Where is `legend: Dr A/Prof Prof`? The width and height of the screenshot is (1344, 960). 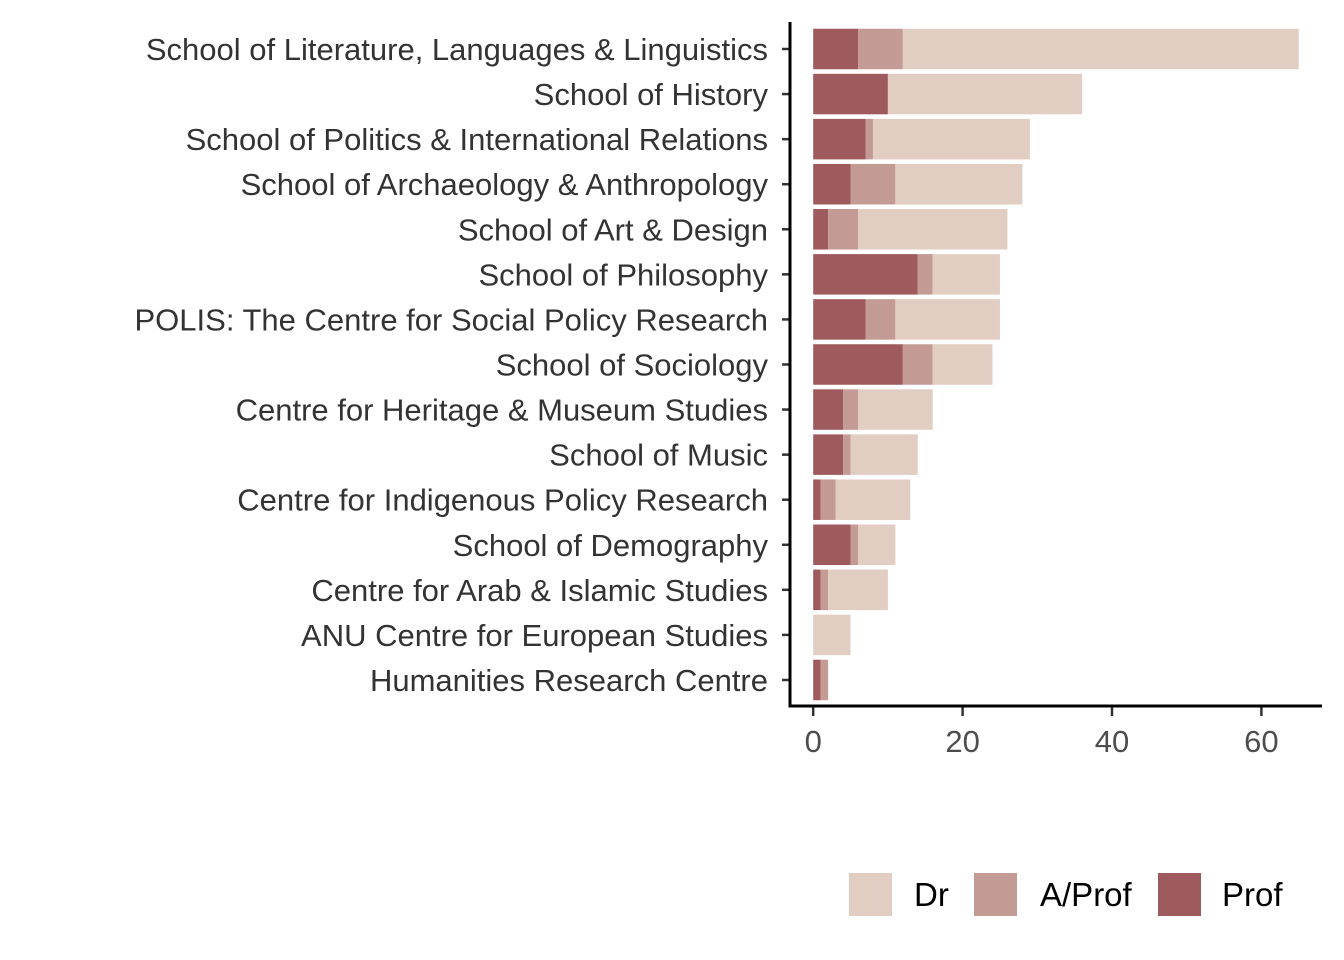
legend: Dr A/Prof Prof is located at coordinates (1066, 894).